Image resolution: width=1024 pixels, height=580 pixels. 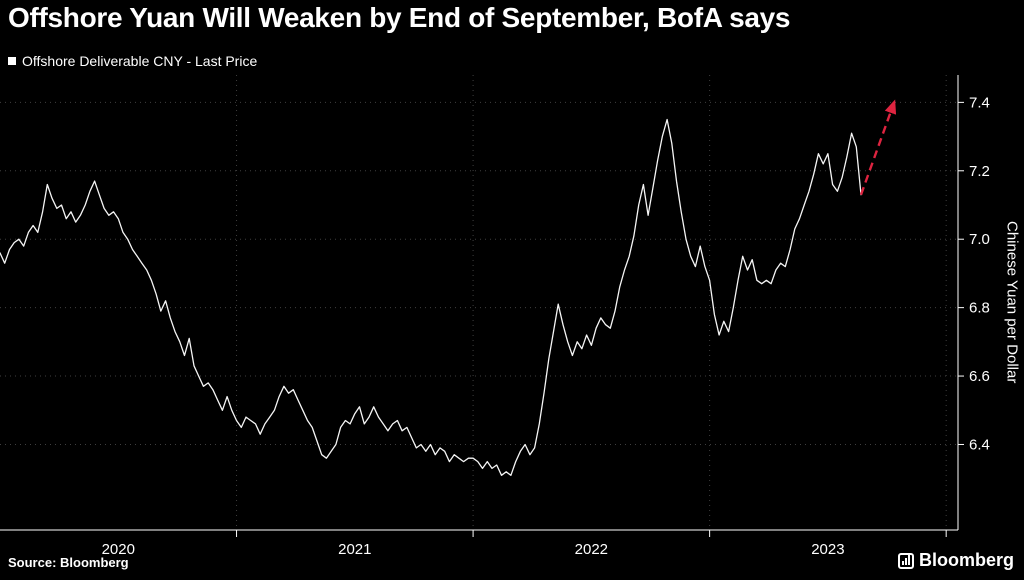 I want to click on x-tick-label: 2022, so click(x=591, y=549).